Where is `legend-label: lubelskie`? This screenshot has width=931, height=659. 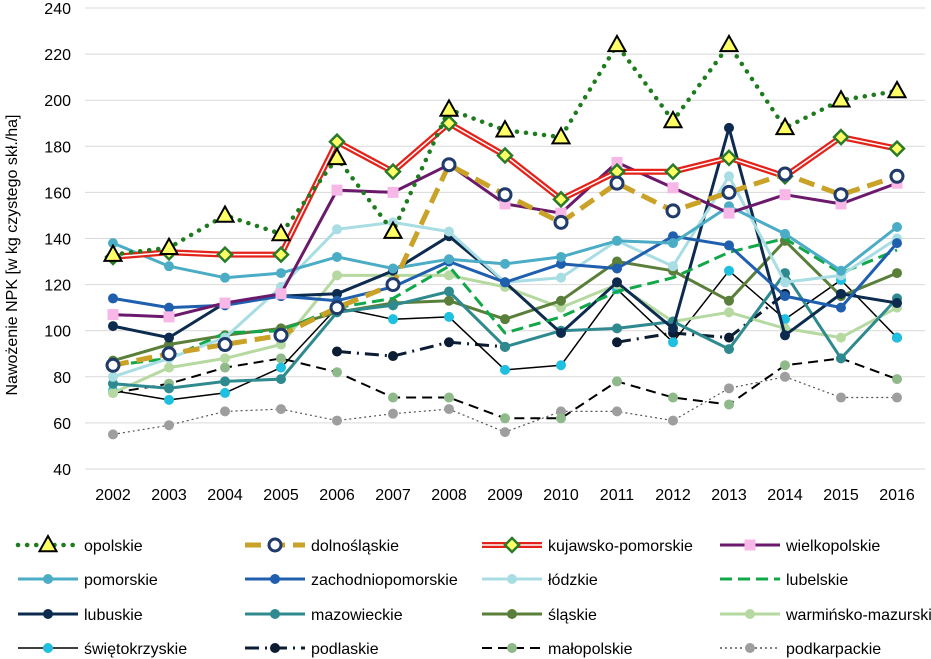
legend-label: lubelskie is located at coordinates (817, 580).